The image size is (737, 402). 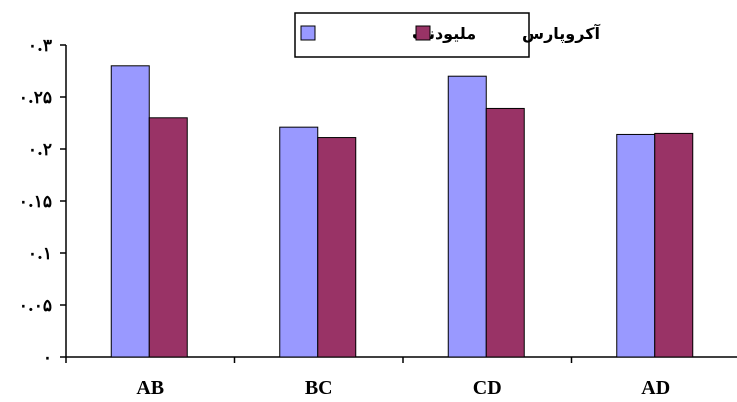 I want to click on legend: ملیودنت آکروپارس, so click(x=447, y=35).